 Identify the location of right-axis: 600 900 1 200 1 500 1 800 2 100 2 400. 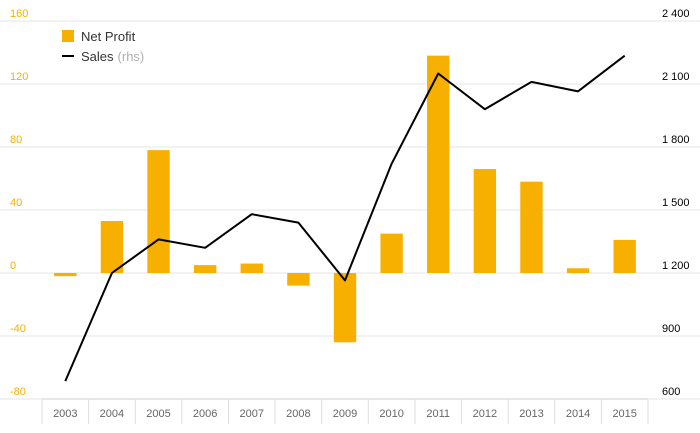
(676, 203).